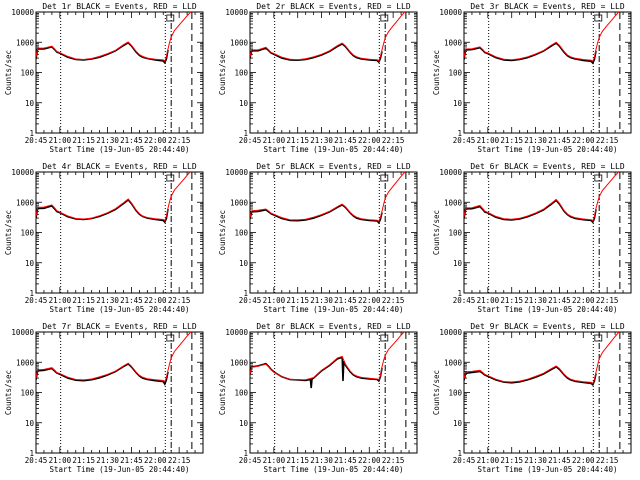 The width and height of the screenshot is (640, 480). I want to click on panel-title-detector: Det 1r, so click(56, 6).